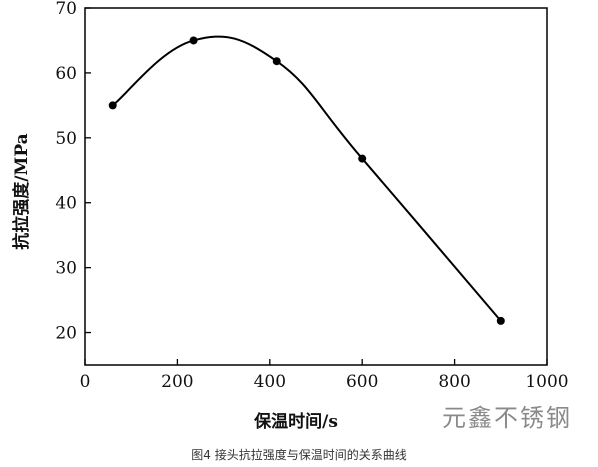 Image resolution: width=598 pixels, height=467 pixels. Describe the element at coordinates (546, 382) in the screenshot. I see `x-tick-label: 1000` at that location.